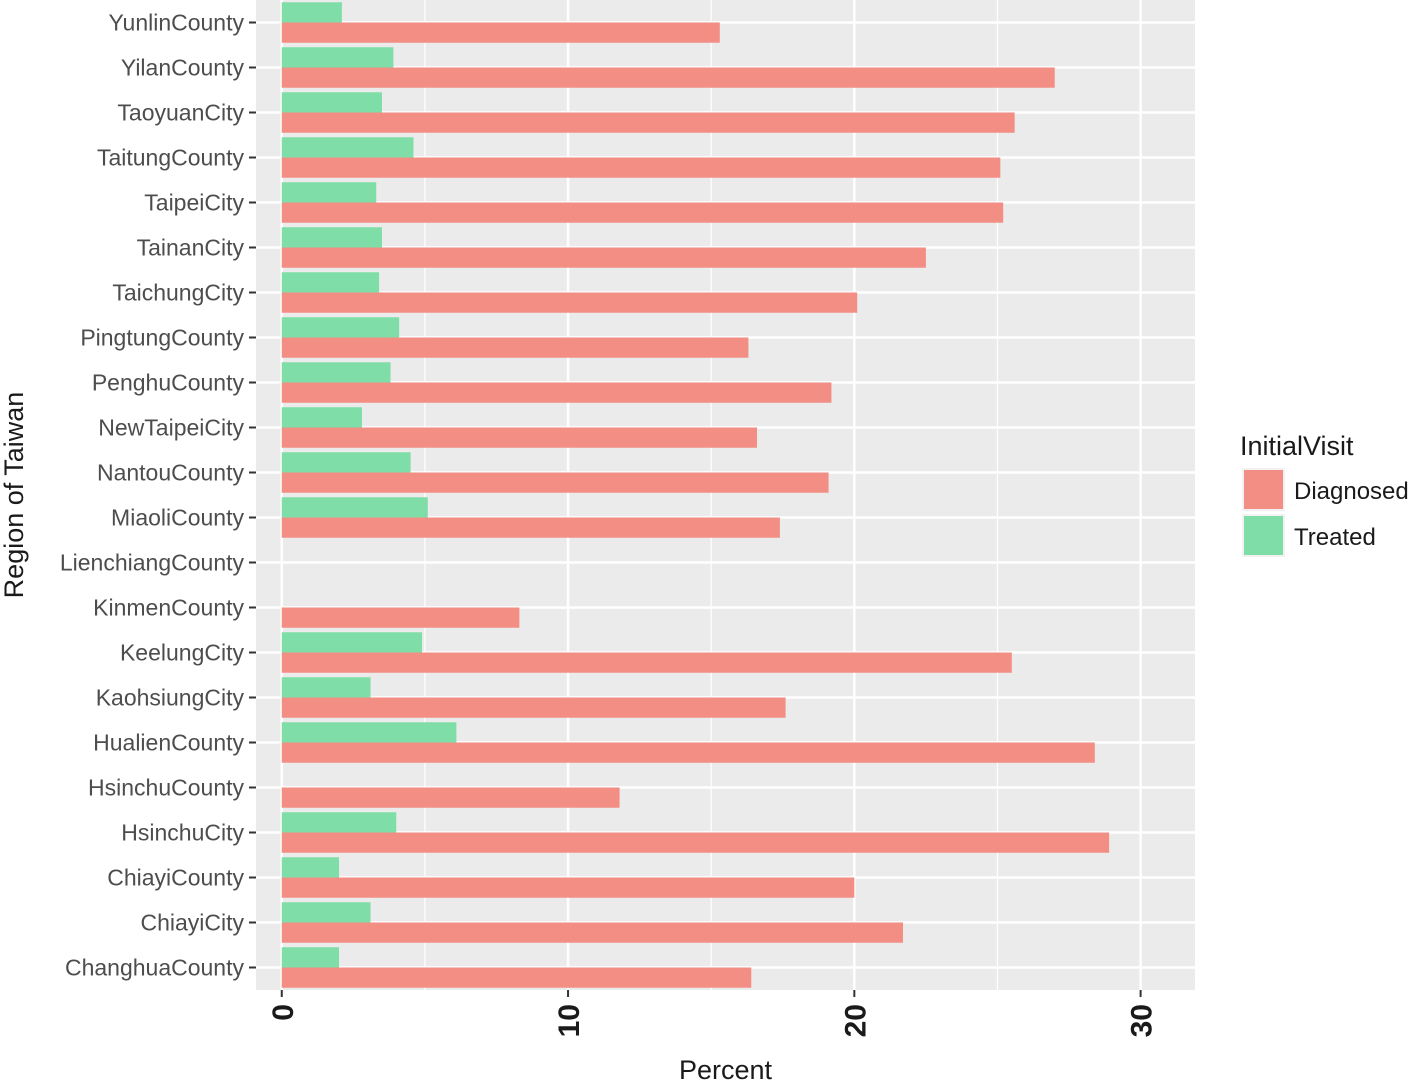 This screenshot has height=1083, width=1418. I want to click on y-tick-label: NewTaipeiCity, so click(171, 428).